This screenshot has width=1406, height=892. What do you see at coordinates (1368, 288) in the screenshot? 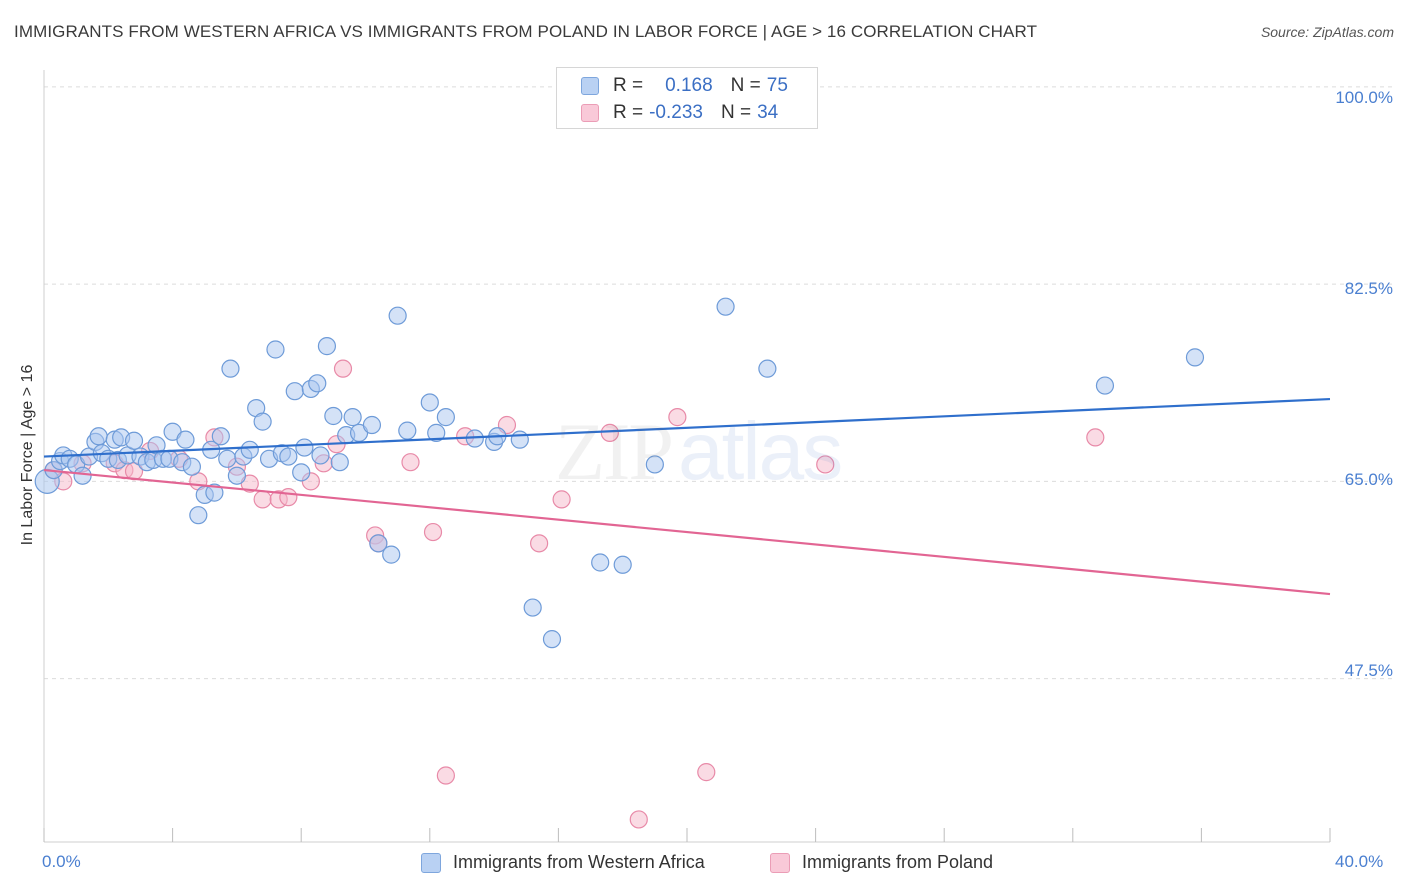
I see `y-tick-82-5: 82.5%` at bounding box center [1368, 288].